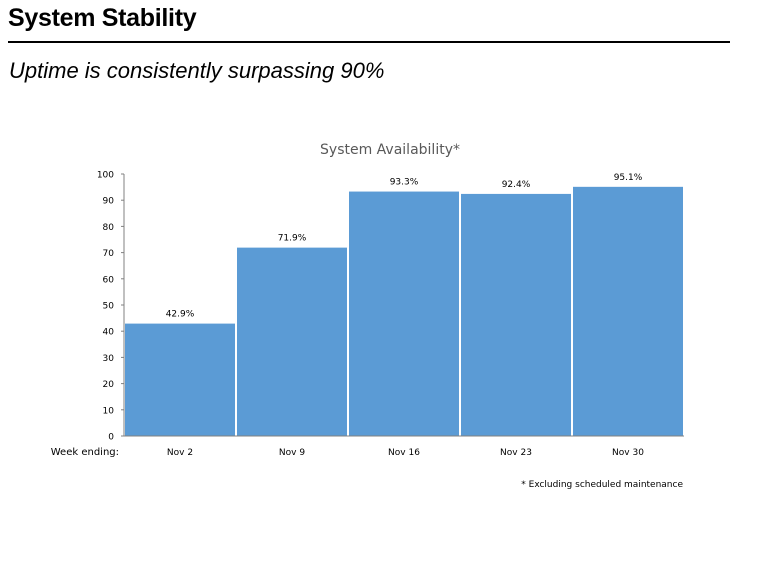 The width and height of the screenshot is (760, 570). Describe the element at coordinates (180, 315) in the screenshot. I see `data-label: 42.9%` at that location.